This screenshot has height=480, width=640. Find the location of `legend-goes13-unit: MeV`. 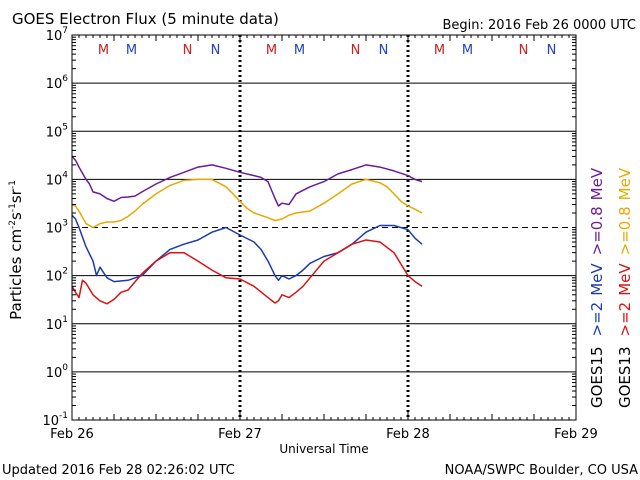

legend-goes13-unit: MeV is located at coordinates (625, 183).